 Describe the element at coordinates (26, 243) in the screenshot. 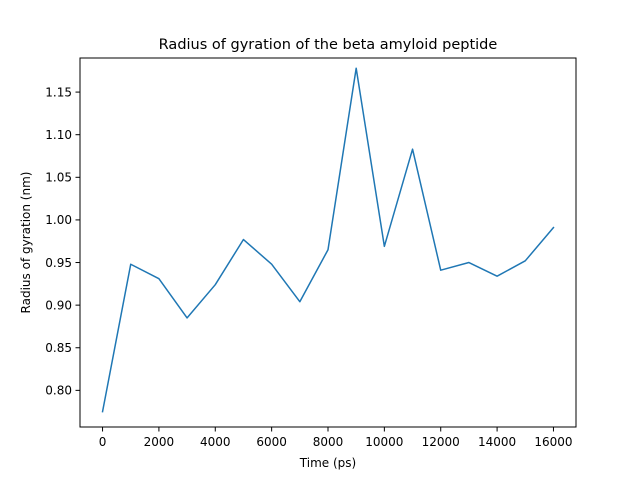

I see `y-axis-label: Radius of gyration (nm)` at that location.